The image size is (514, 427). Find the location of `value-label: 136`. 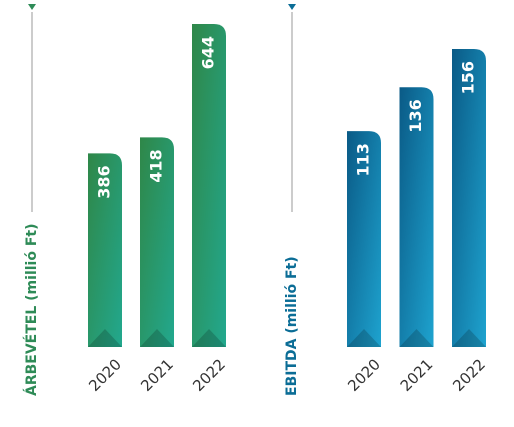

value-label: 136 is located at coordinates (415, 115).